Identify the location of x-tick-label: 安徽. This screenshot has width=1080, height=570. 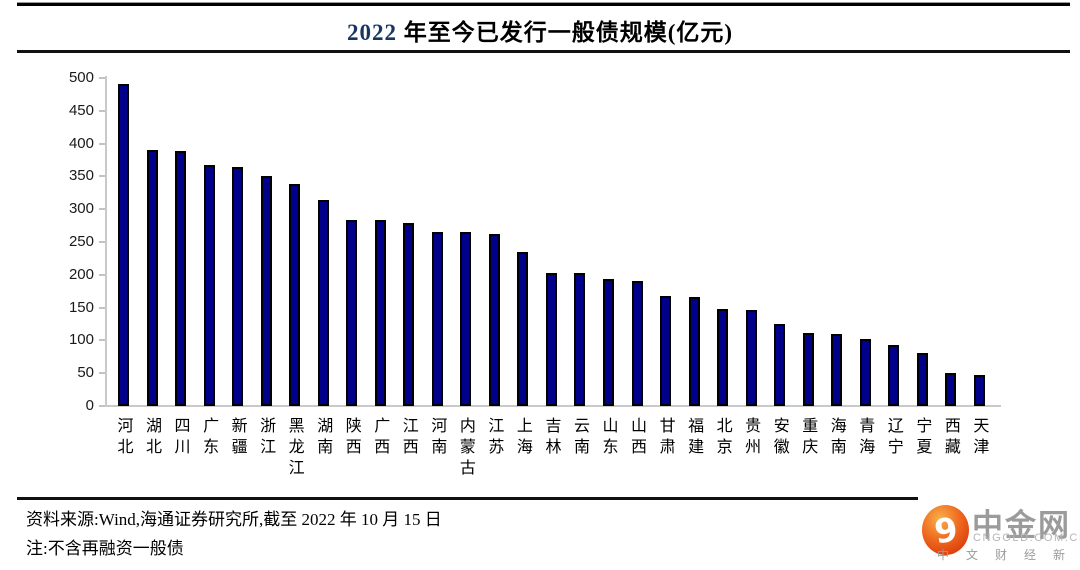
(779, 438).